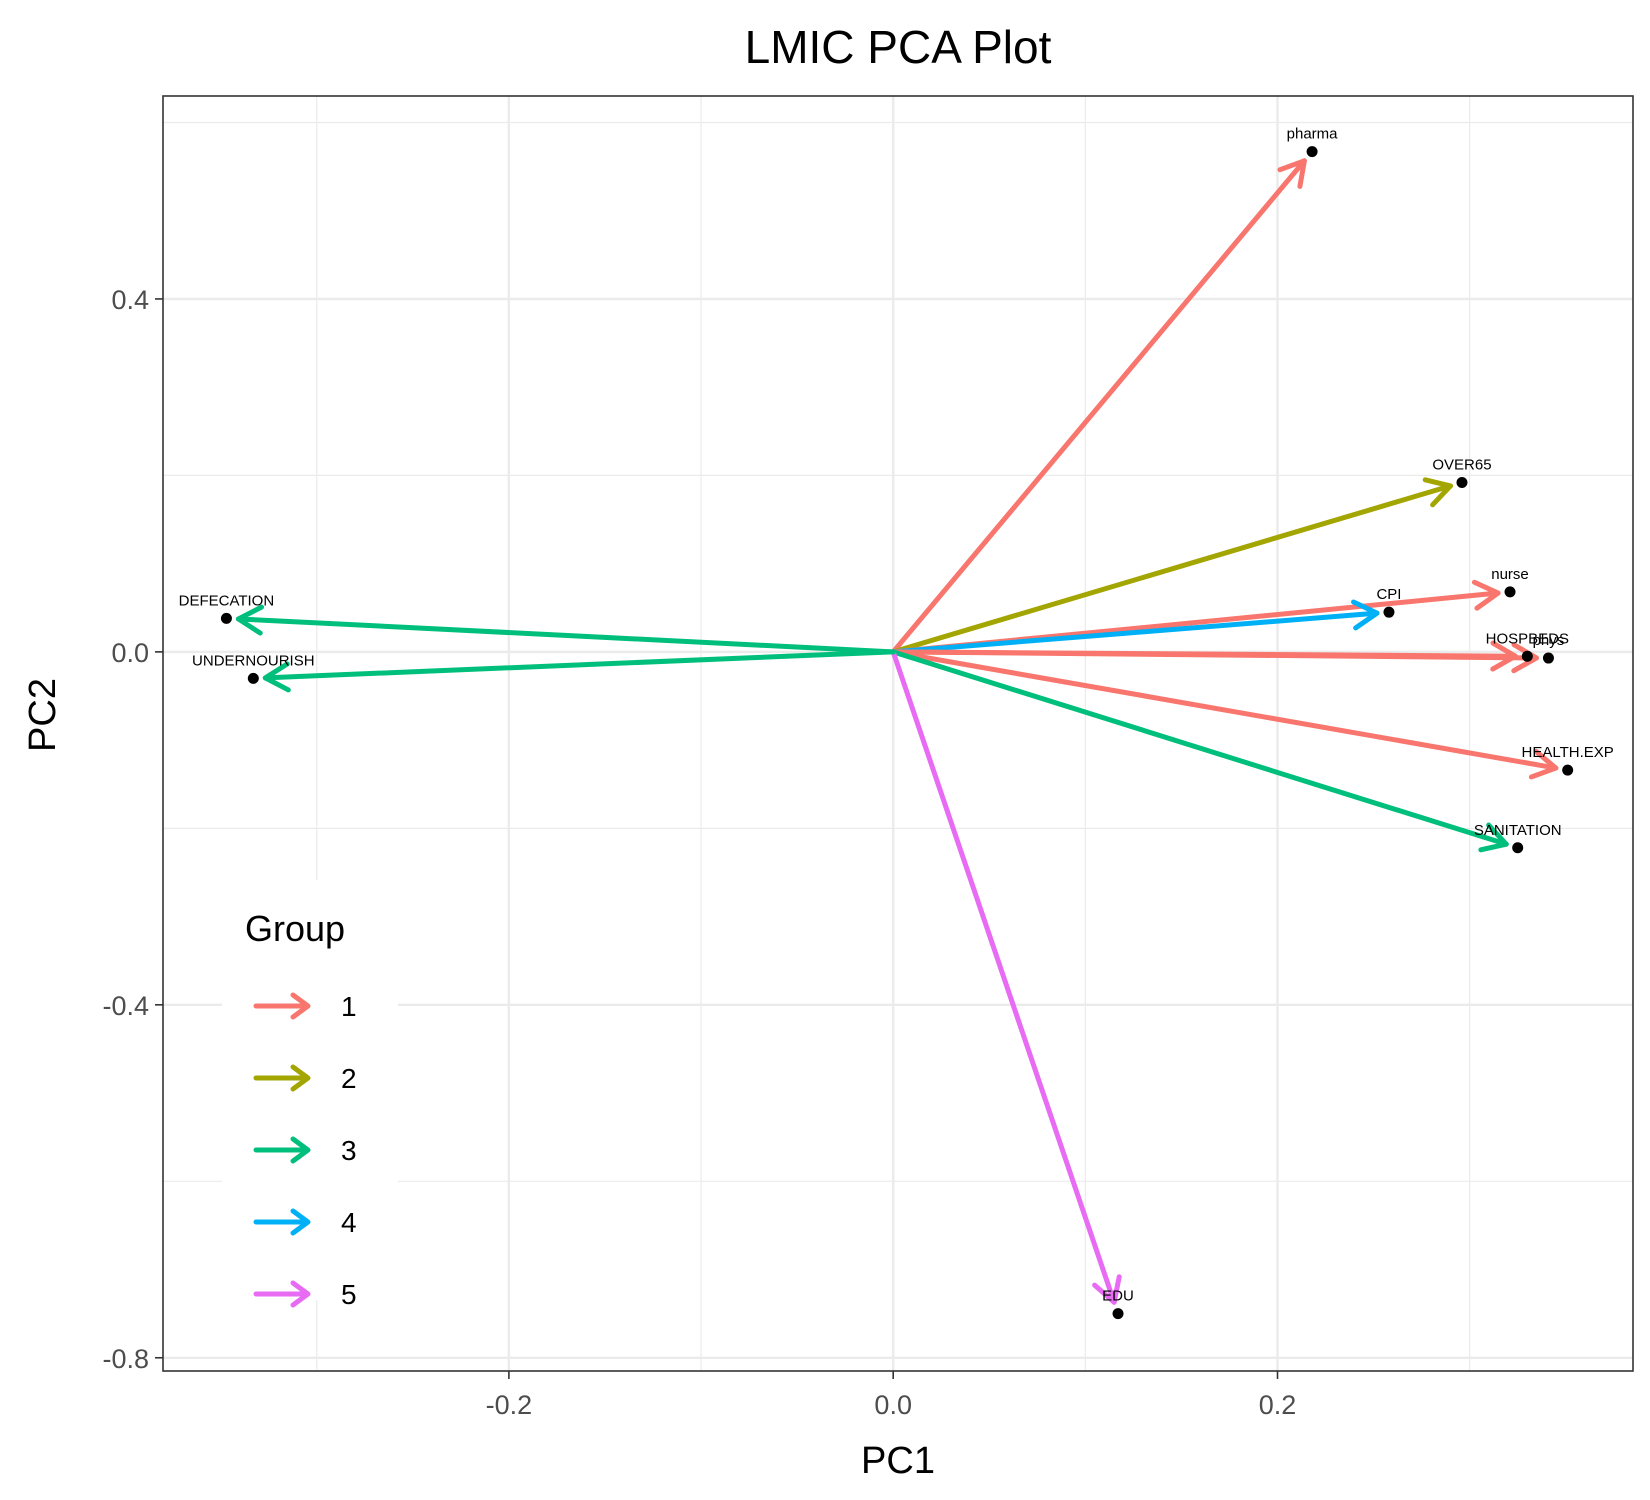  I want to click on vector-label: SANITATION, so click(1518, 830).